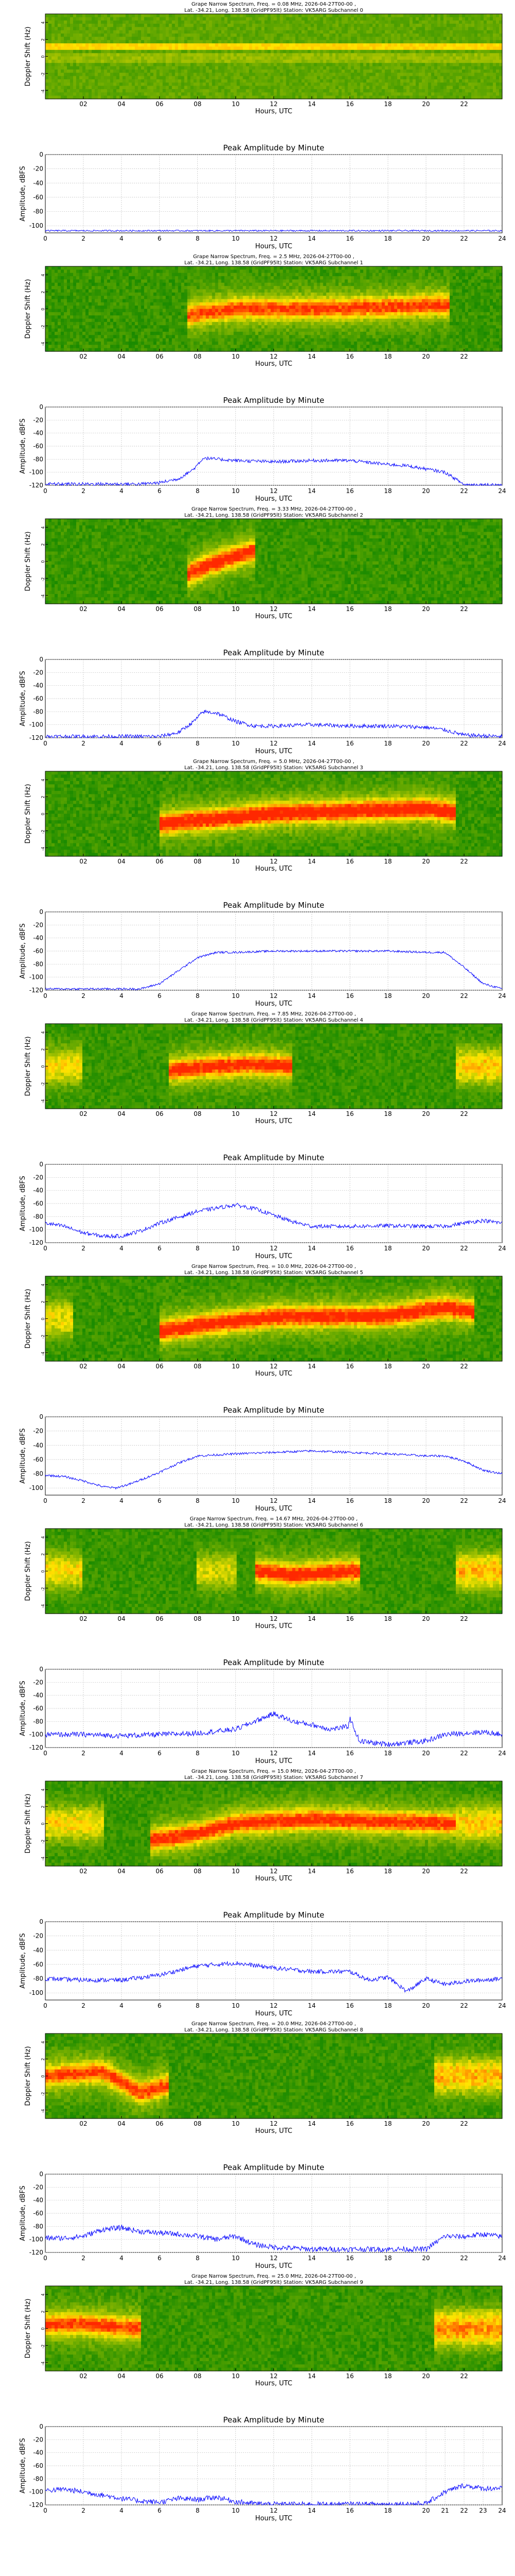 This screenshot has height=2576, width=515. What do you see at coordinates (235, 104) in the screenshot?
I see `spectrogram-xtick-label: 10` at bounding box center [235, 104].